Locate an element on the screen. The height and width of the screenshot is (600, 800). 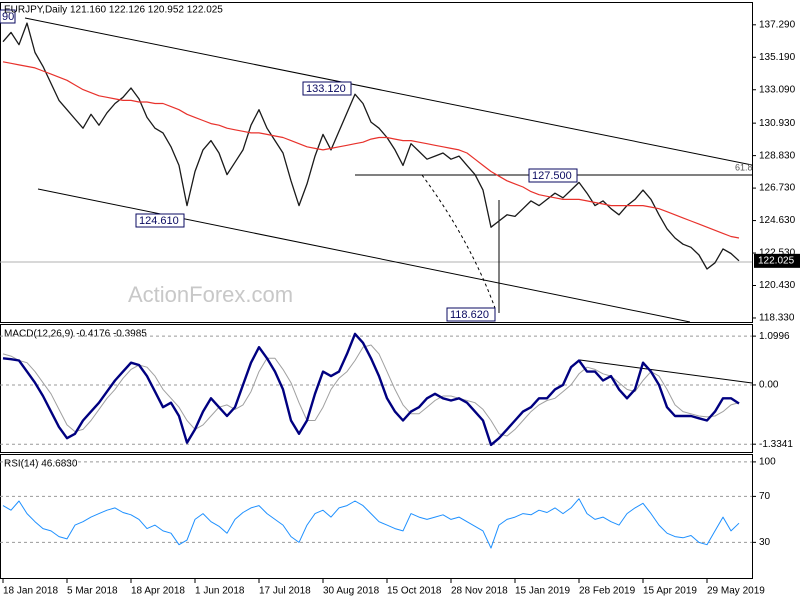
panel-title: RSI(14) 46.6830 is located at coordinates (41, 464).